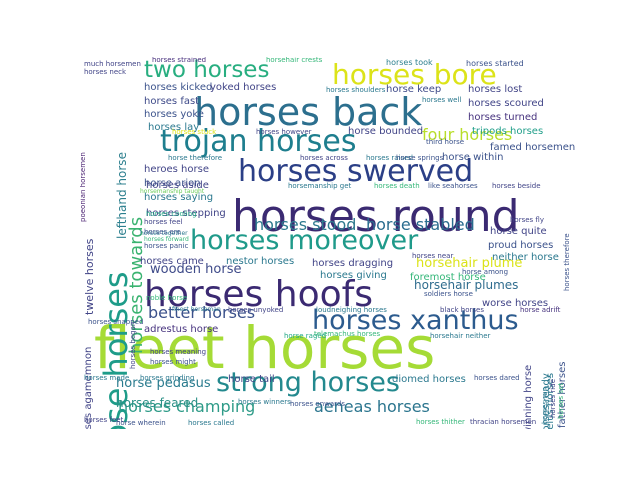 This screenshot has height=480, width=640. Describe the element at coordinates (545, 406) in the screenshot. I see `word-horses-run: horses run` at that location.